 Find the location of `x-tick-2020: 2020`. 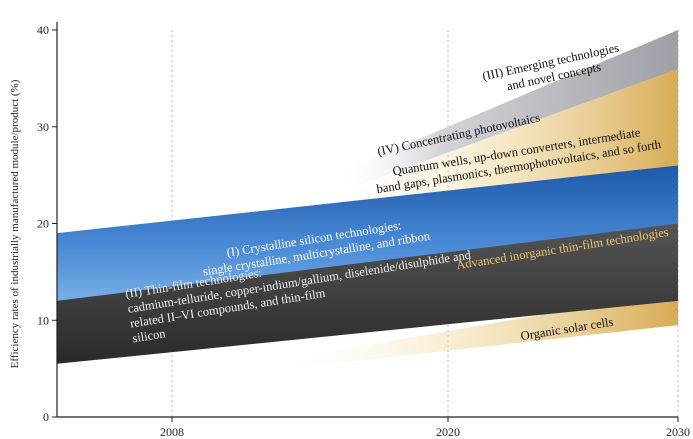

x-tick-2020: 2020 is located at coordinates (448, 432).